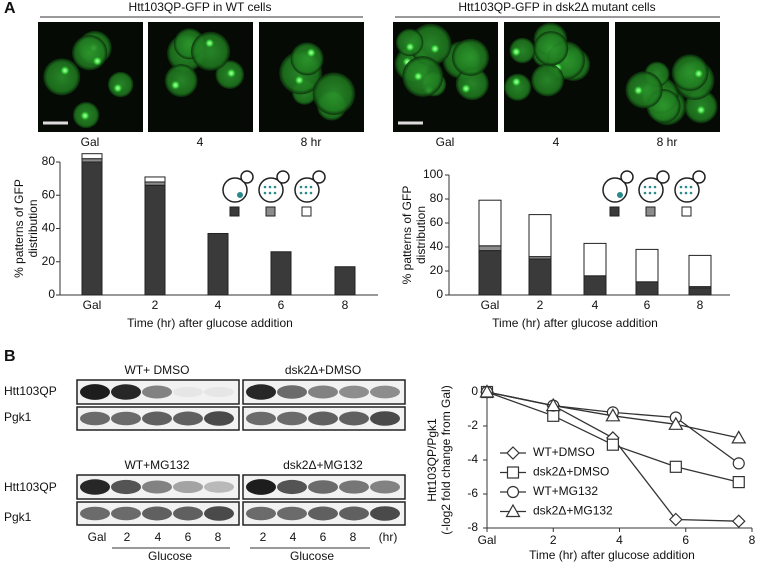  I want to click on lane-label: 4, so click(293, 537).